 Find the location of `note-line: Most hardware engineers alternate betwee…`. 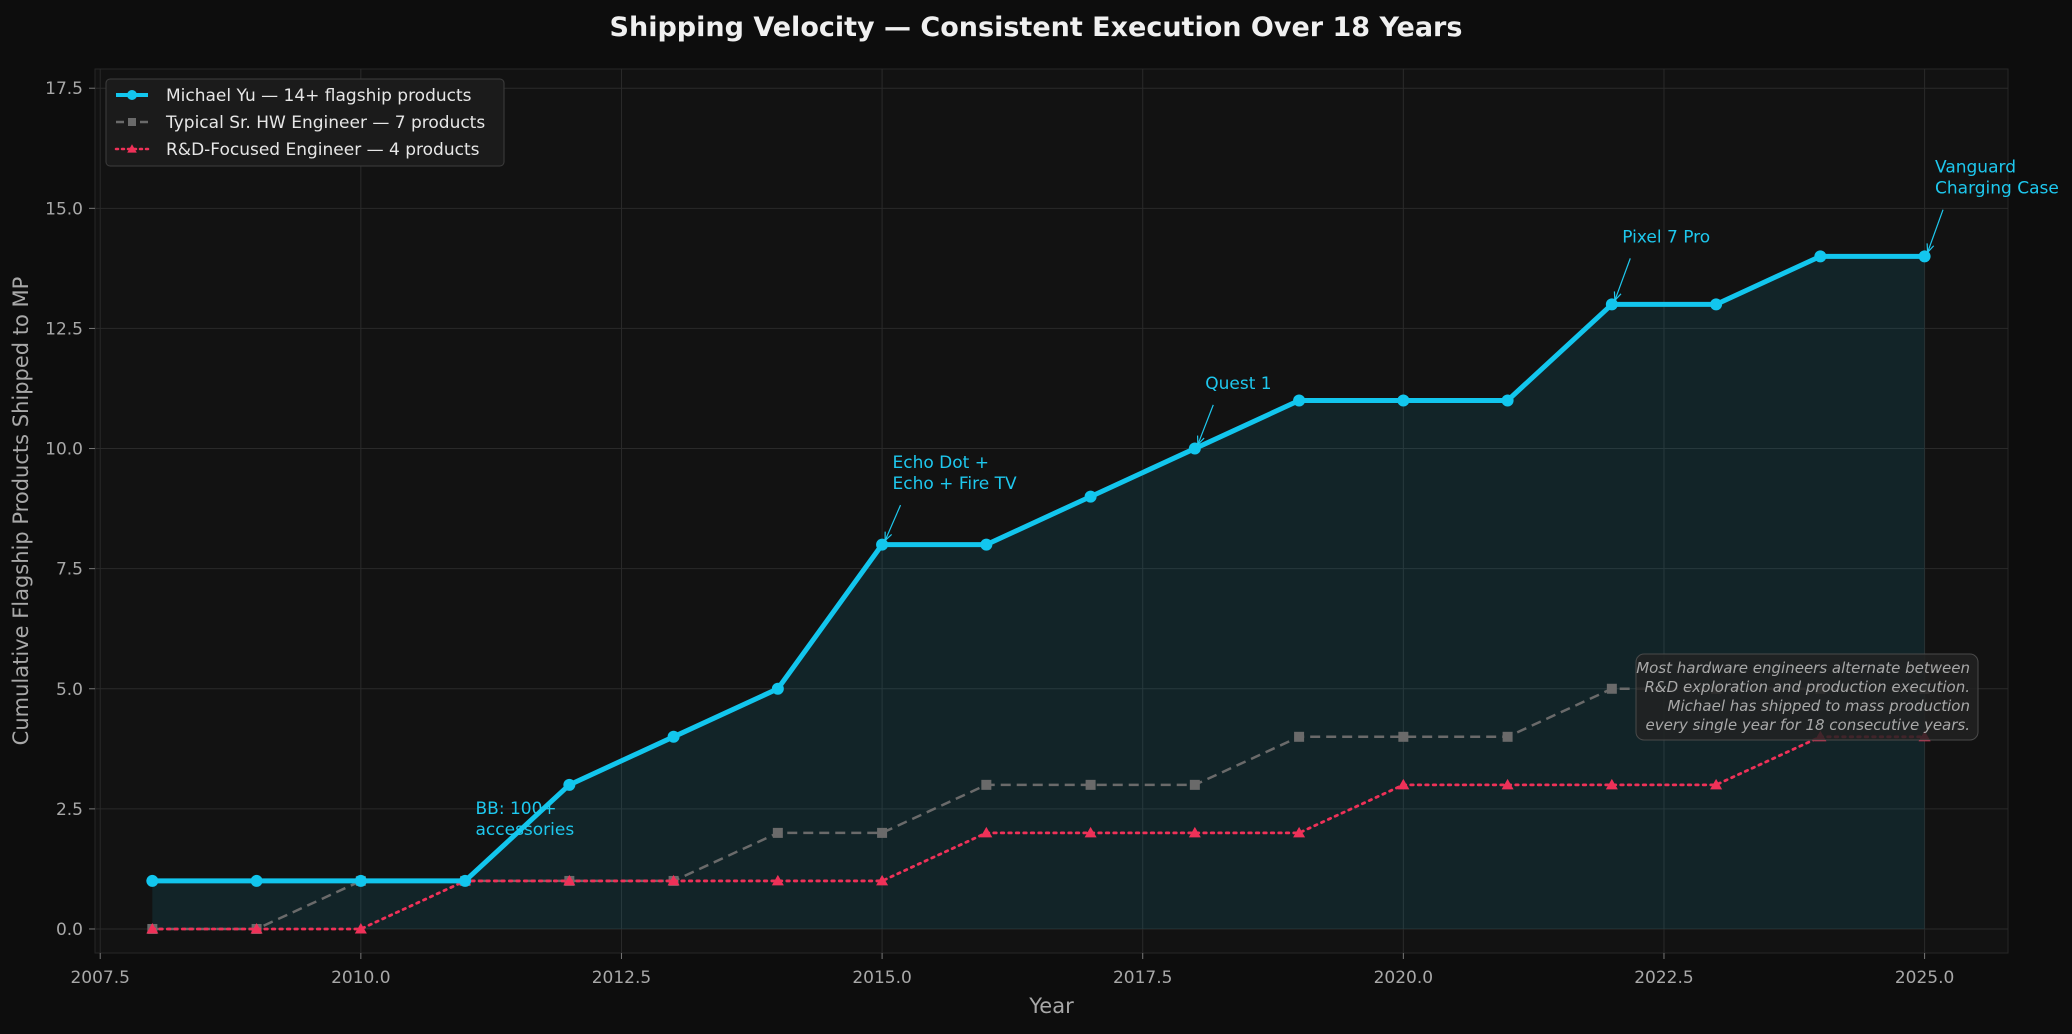

note-line: Most hardware engineers alternate betwee… is located at coordinates (1803, 668).